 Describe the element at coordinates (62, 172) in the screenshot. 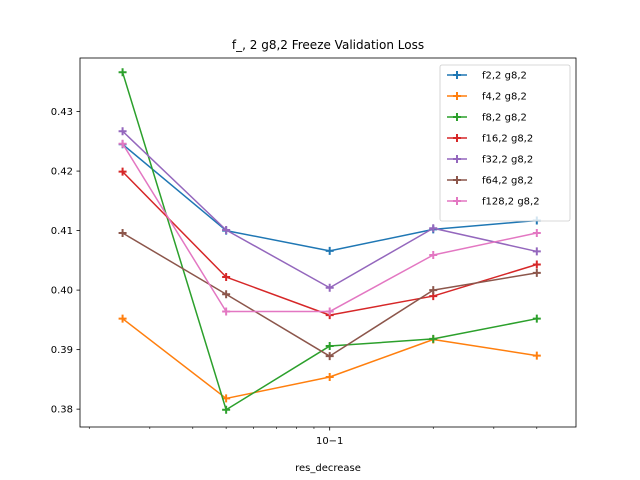

I see `y-tick-label: 0.42` at that location.